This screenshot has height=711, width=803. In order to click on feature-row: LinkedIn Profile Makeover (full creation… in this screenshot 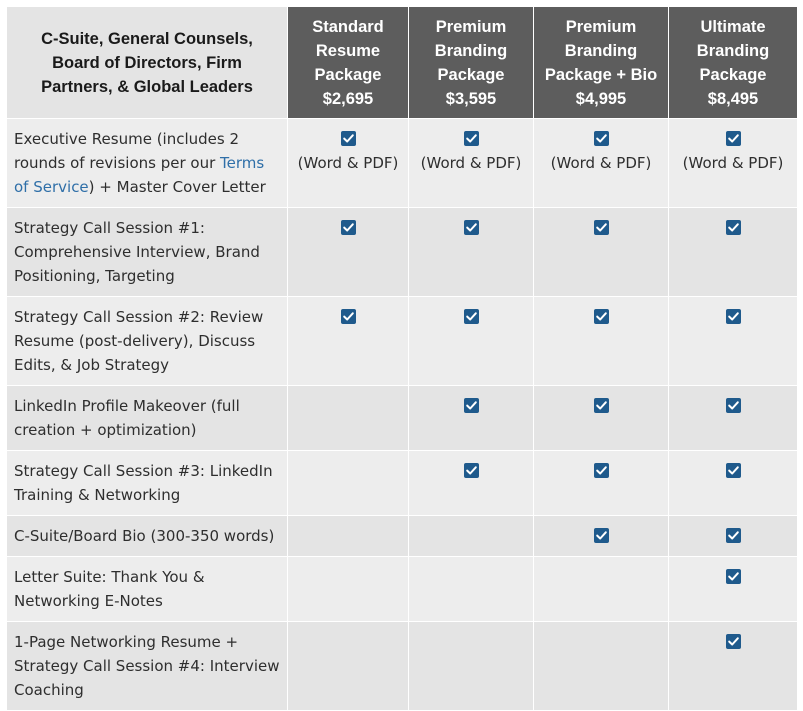, I will do `click(402, 418)`.